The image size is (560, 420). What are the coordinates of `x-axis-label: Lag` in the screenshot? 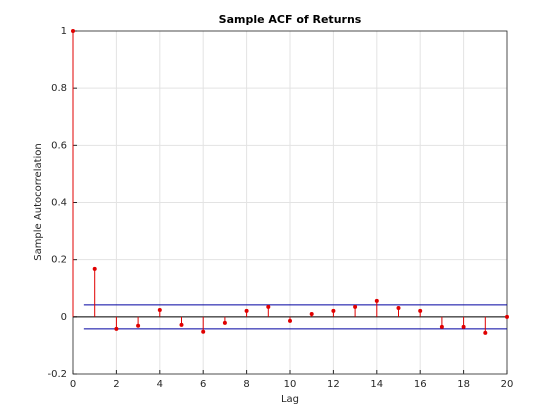 It's located at (290, 399).